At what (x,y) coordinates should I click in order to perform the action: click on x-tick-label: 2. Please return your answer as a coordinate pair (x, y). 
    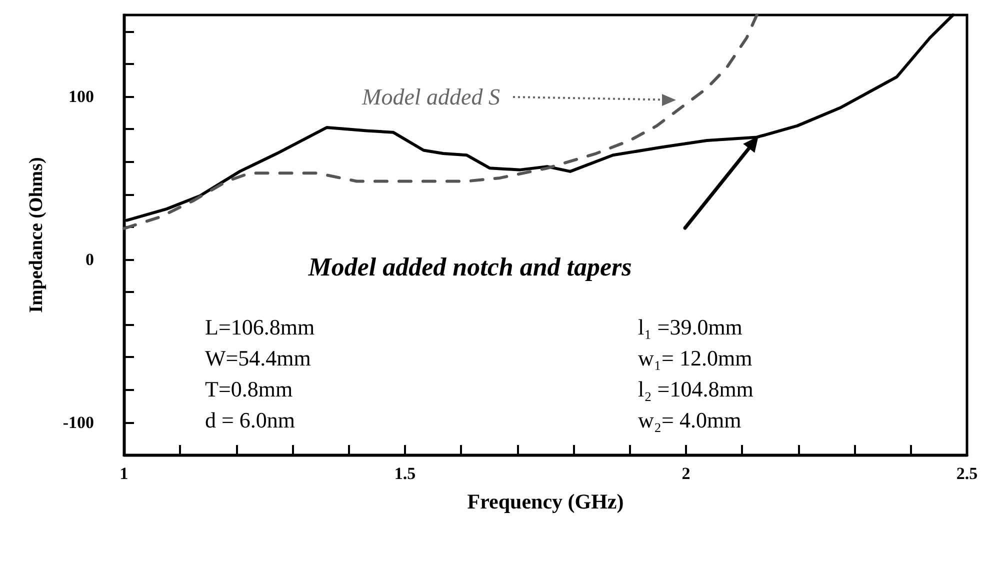
    Looking at the image, I should click on (686, 473).